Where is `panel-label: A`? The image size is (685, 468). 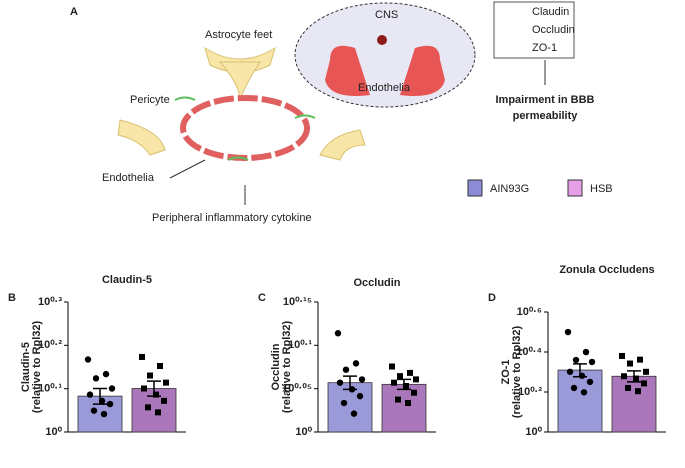
panel-label: A is located at coordinates (74, 12).